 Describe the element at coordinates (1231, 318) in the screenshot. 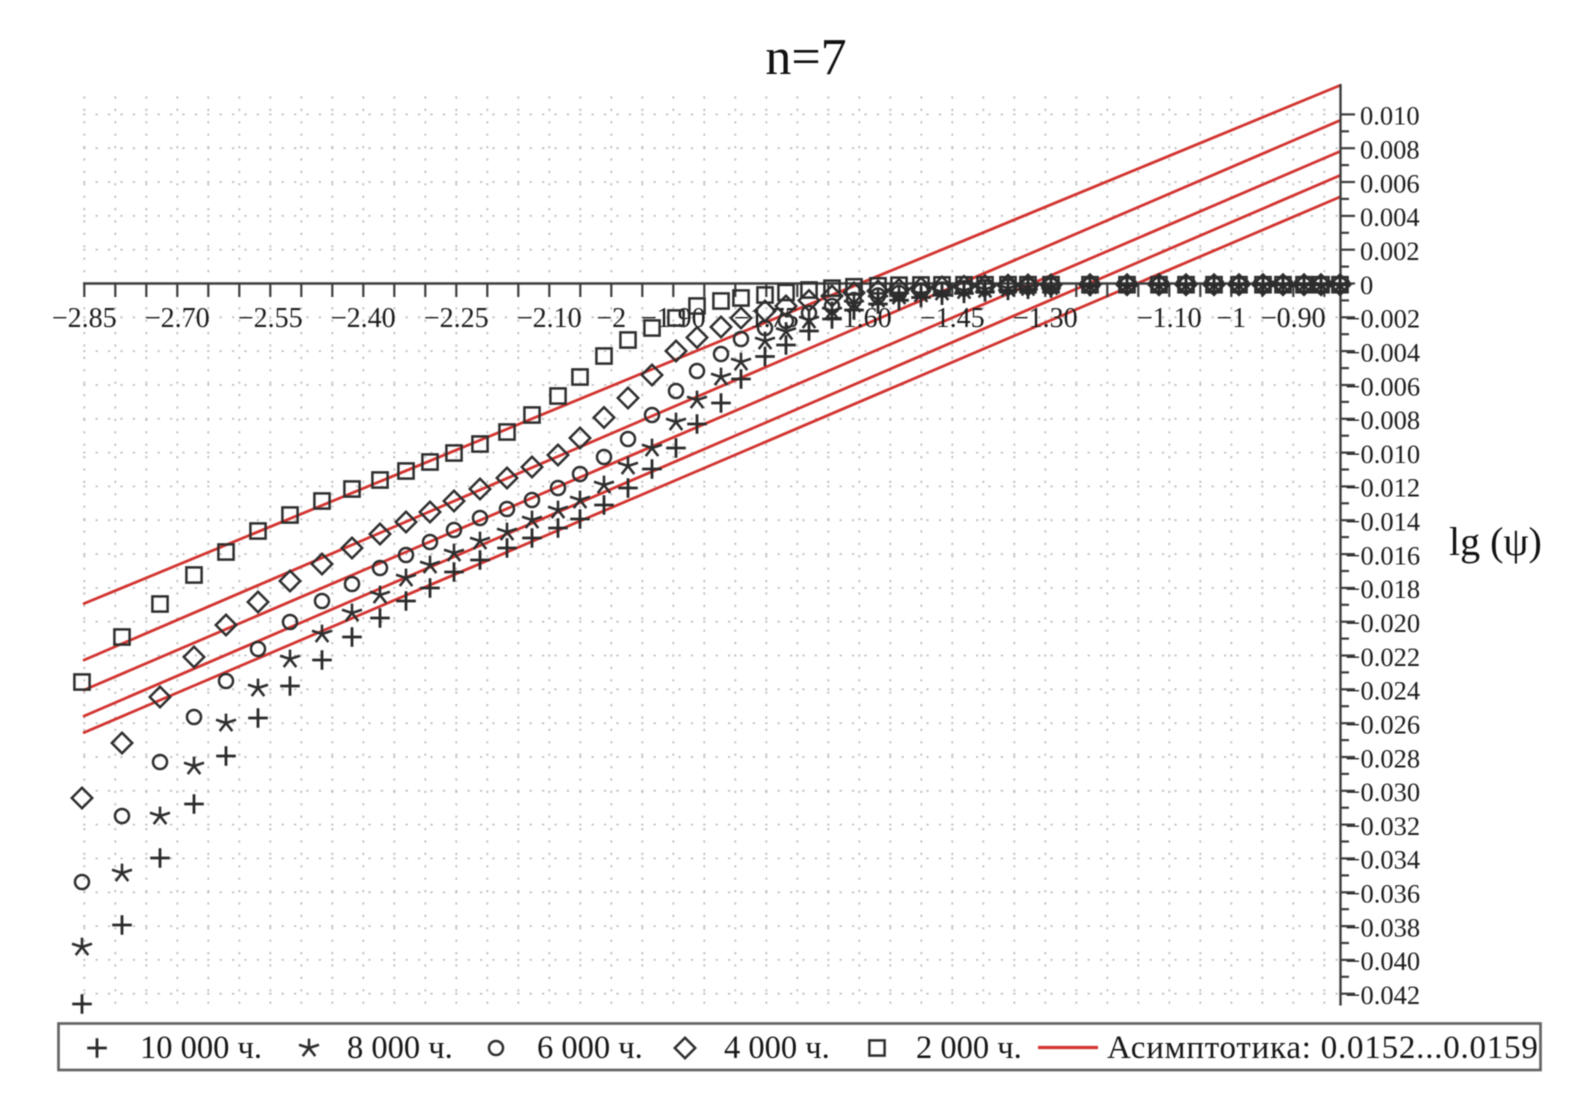

I see `svg-text: −1` at that location.